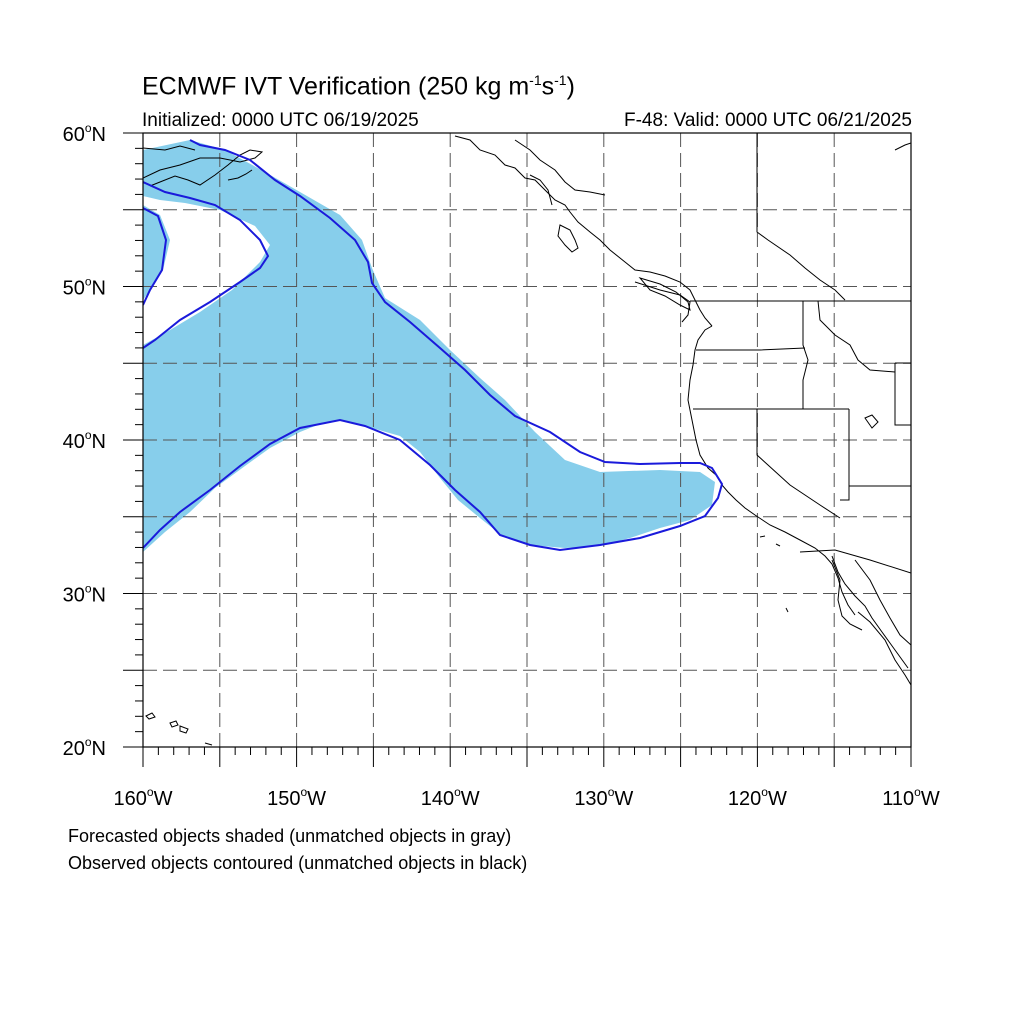  I want to click on lat-label: 20oN, so click(84, 747).